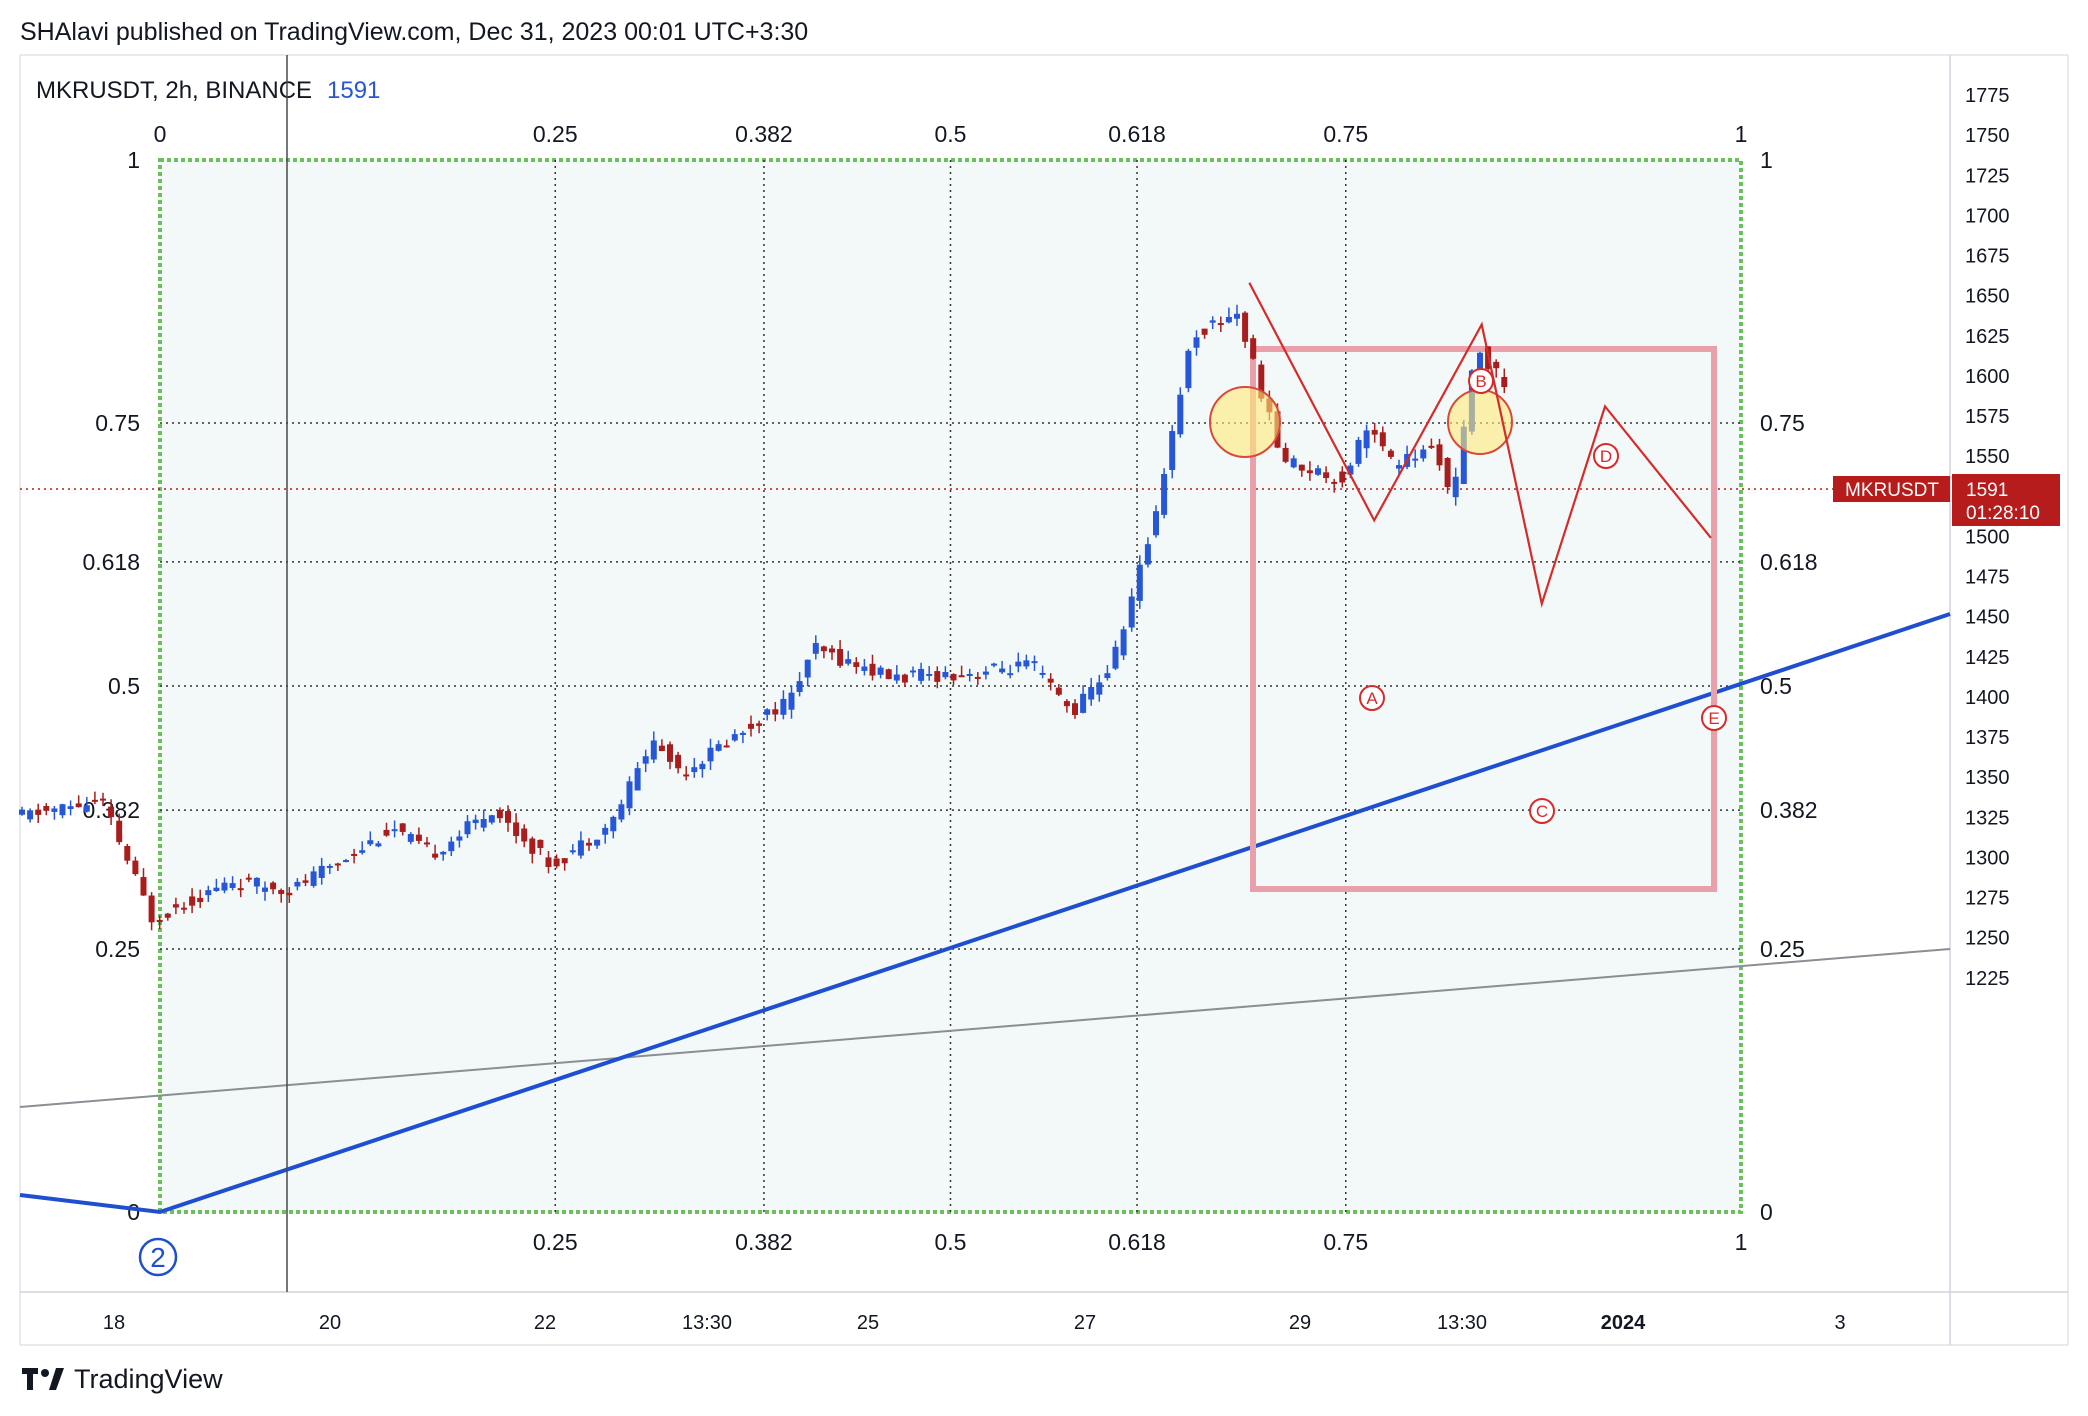 The height and width of the screenshot is (1416, 2088). Describe the element at coordinates (1623, 1323) in the screenshot. I see `time-tick-label: 2024` at that location.